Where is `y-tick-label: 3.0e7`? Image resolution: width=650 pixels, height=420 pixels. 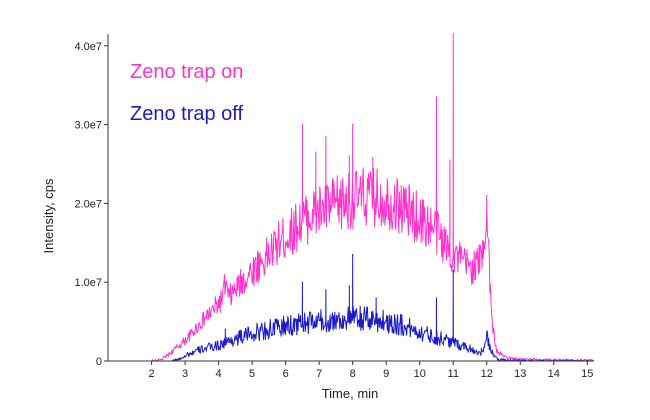 y-tick-label: 3.0e7 is located at coordinates (88, 126).